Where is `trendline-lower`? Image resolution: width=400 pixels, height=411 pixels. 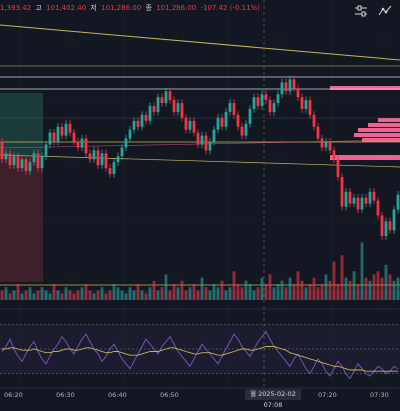
trendline-lower is located at coordinates (200, 161).